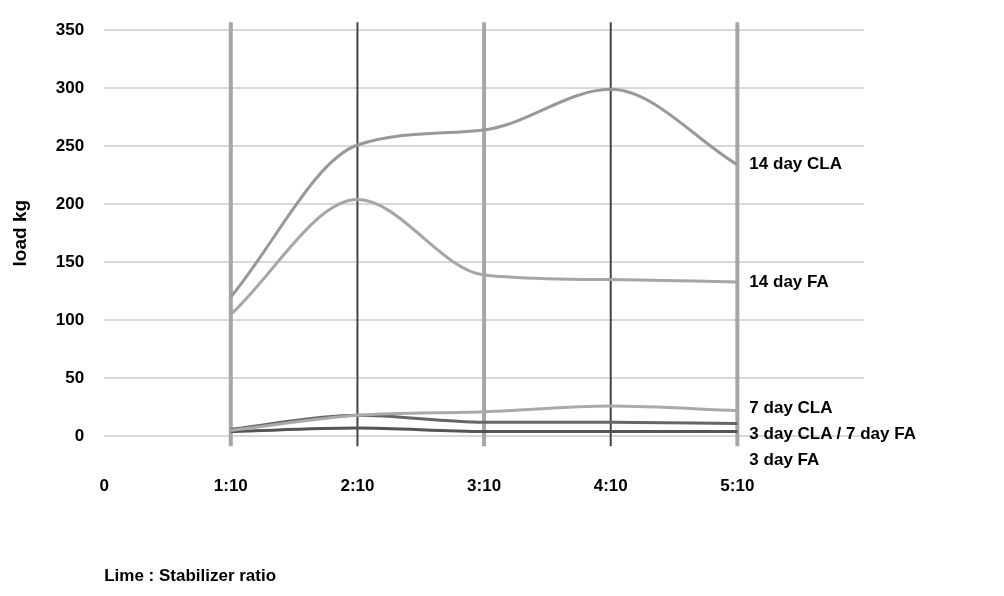 The image size is (1004, 596). I want to click on y-tick-label: 50, so click(75, 377).